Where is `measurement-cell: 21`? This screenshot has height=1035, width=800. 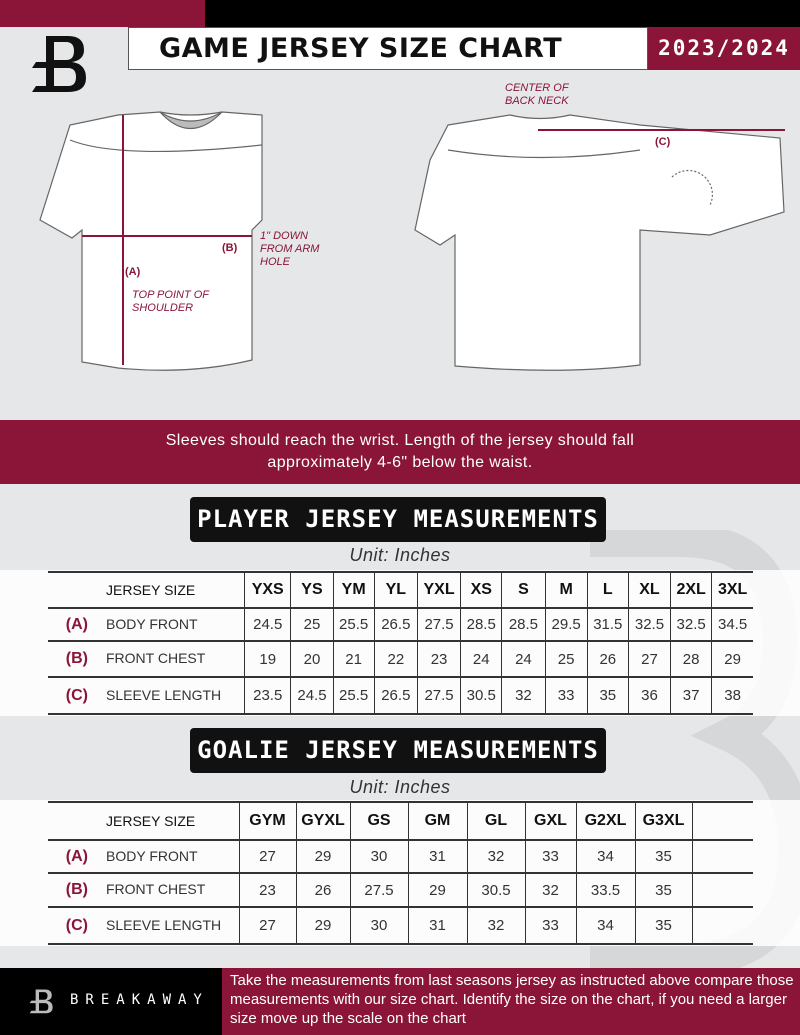 measurement-cell: 21 is located at coordinates (353, 659).